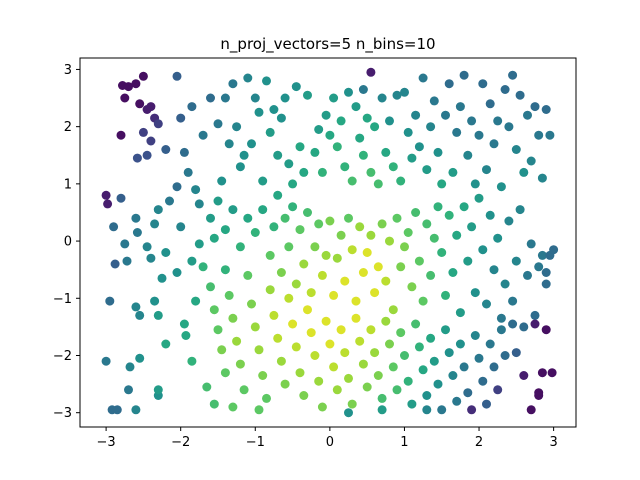 The height and width of the screenshot is (480, 640). Describe the element at coordinates (180, 442) in the screenshot. I see `x-tick-label: −2` at that location.